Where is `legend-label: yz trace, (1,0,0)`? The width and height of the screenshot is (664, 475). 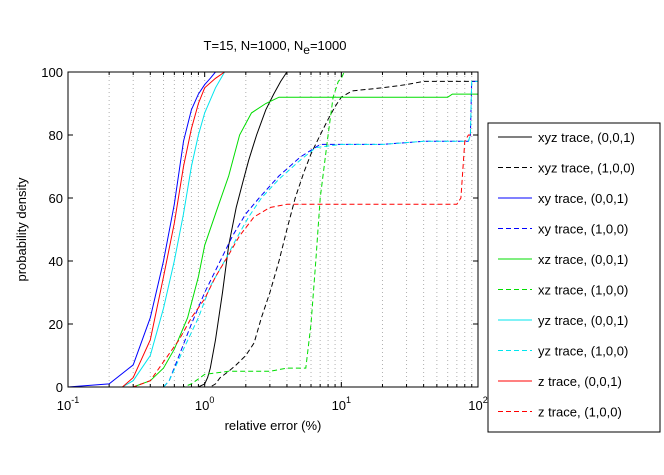
legend-label: yz trace, (1,0,0) is located at coordinates (583, 351).